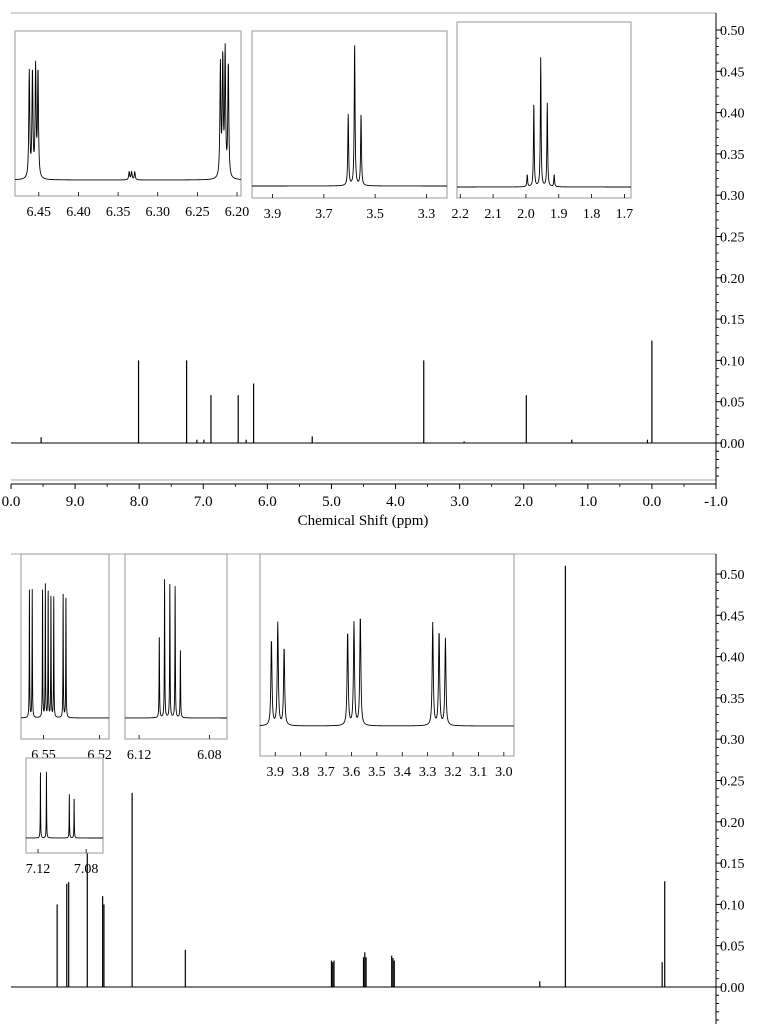 The width and height of the screenshot is (768, 1024). What do you see at coordinates (395, 502) in the screenshot?
I see `x-tick-label: 4.0` at bounding box center [395, 502].